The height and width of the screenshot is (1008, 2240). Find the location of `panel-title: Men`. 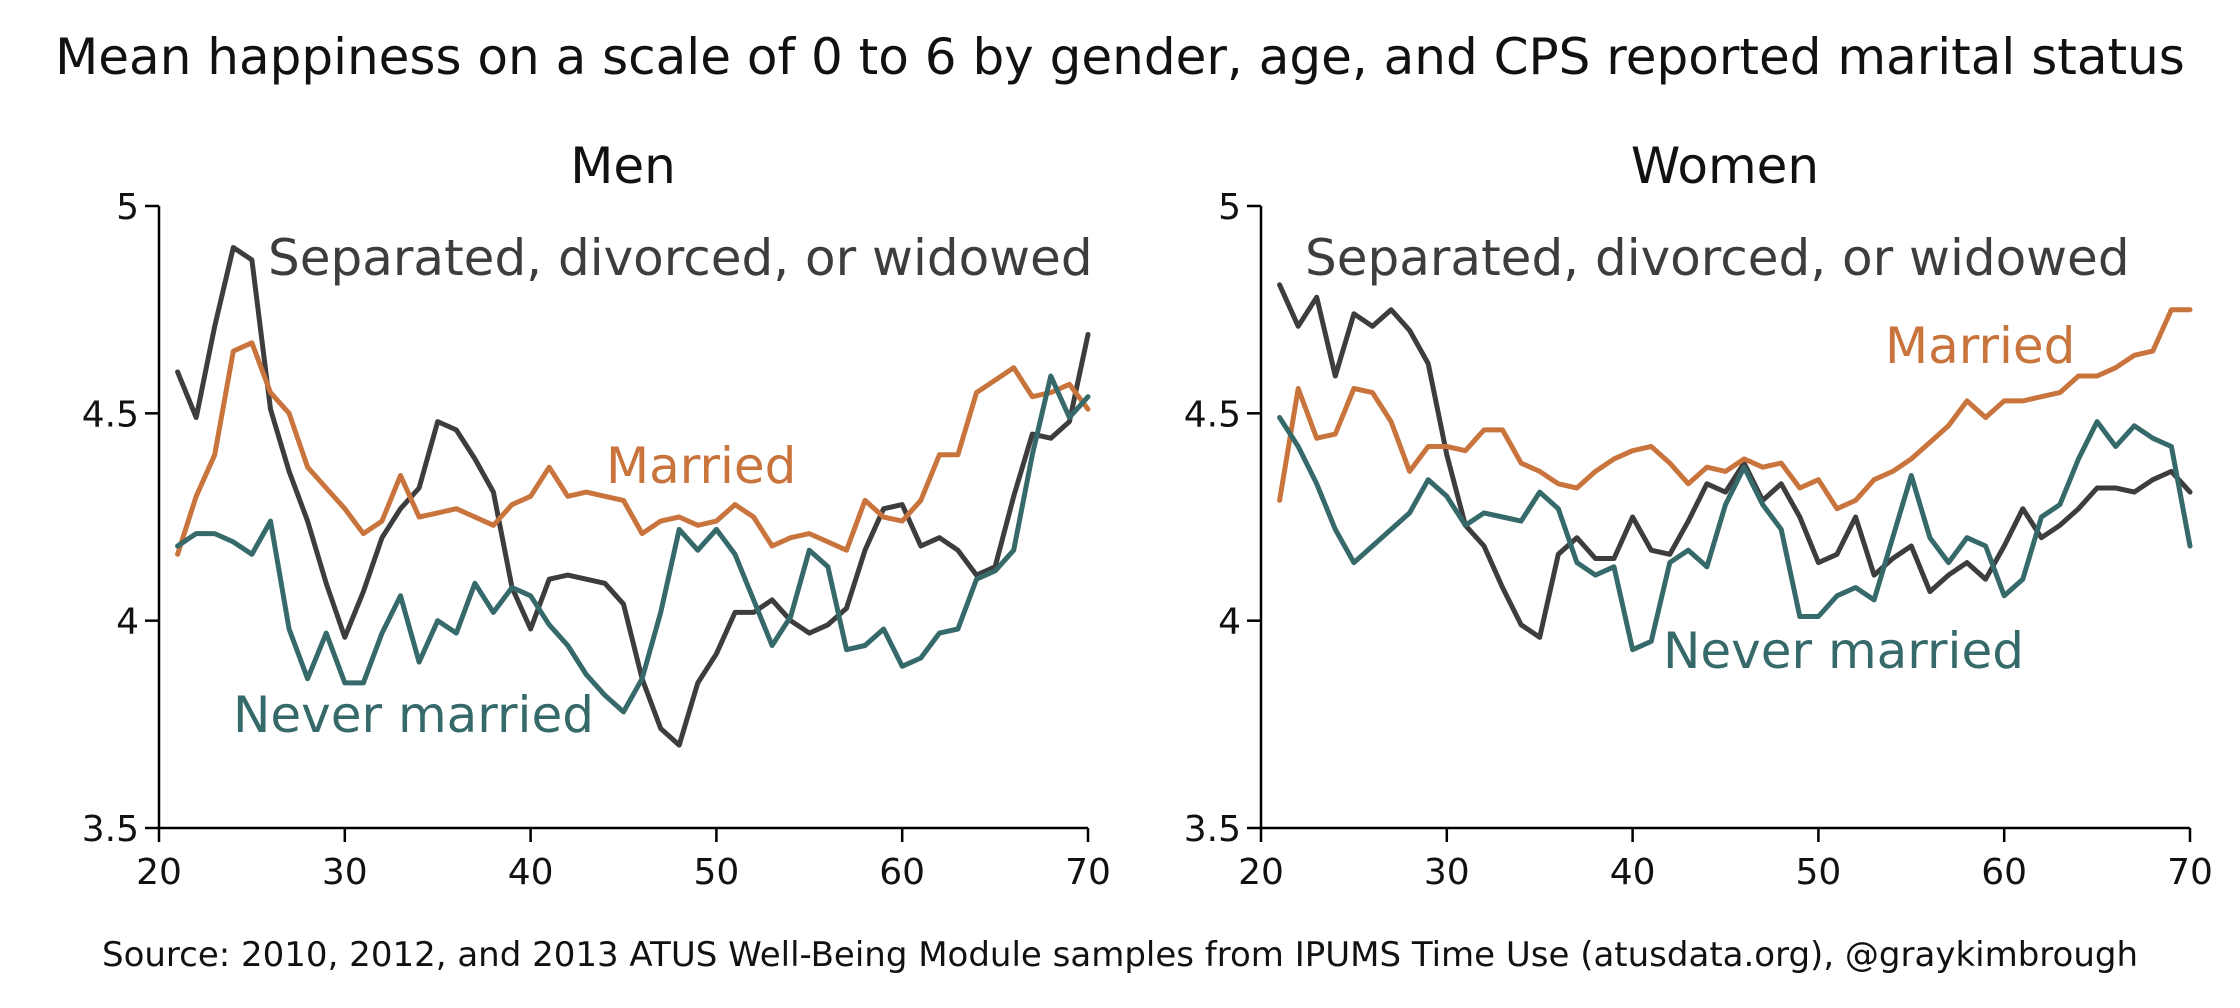

panel-title: Men is located at coordinates (623, 166).